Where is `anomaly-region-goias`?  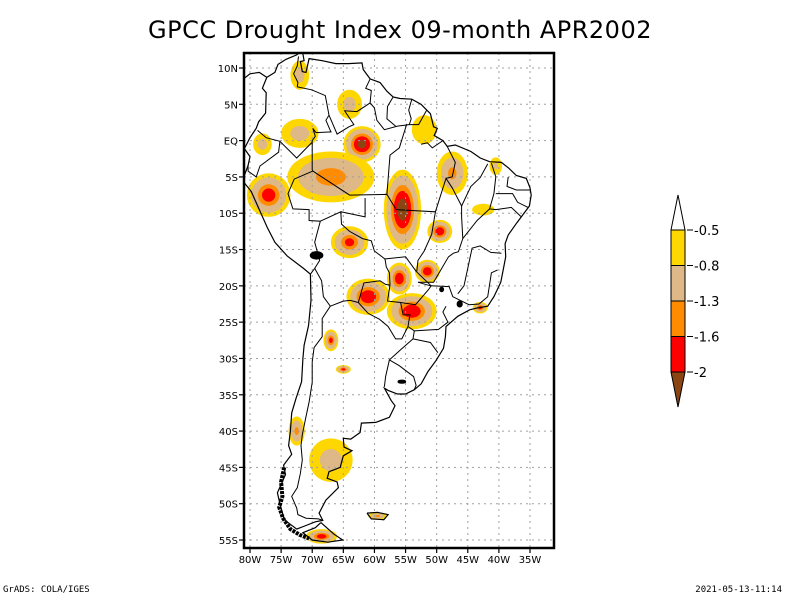 anomaly-region-goias is located at coordinates (427, 271).